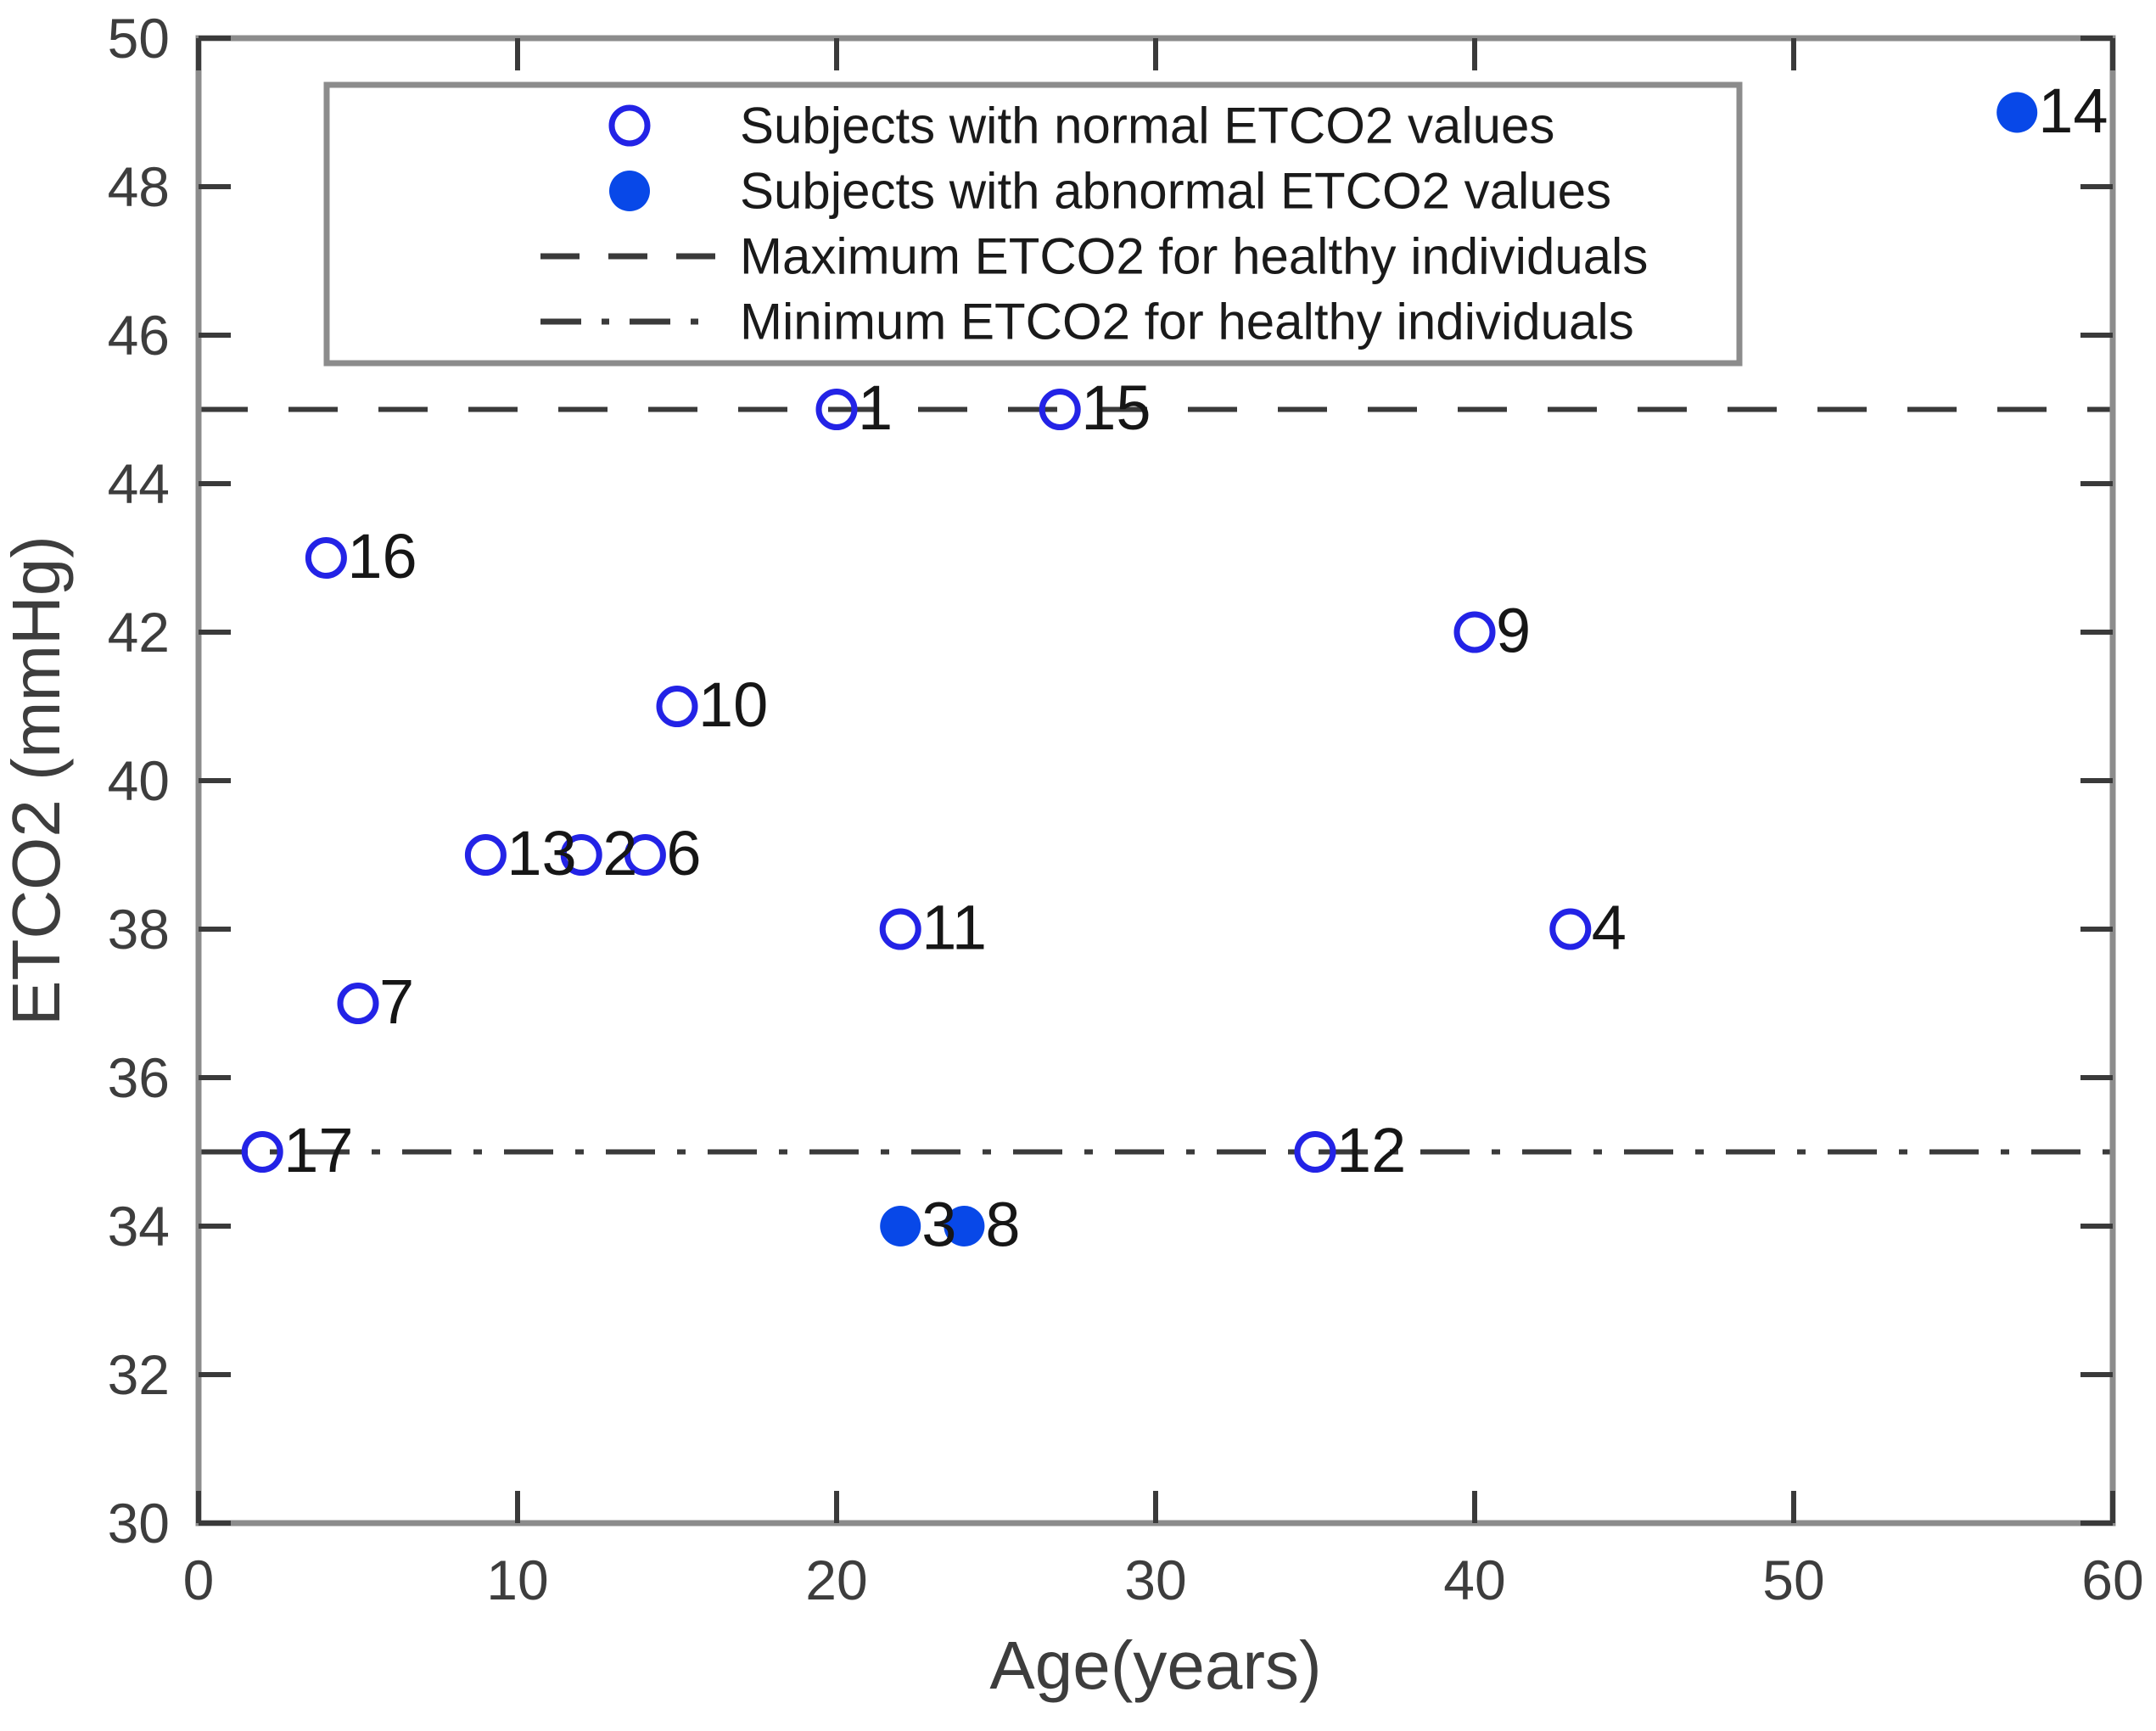 The image size is (2156, 1731). Describe the element at coordinates (382, 556) in the screenshot. I see `subject-label: 16` at that location.